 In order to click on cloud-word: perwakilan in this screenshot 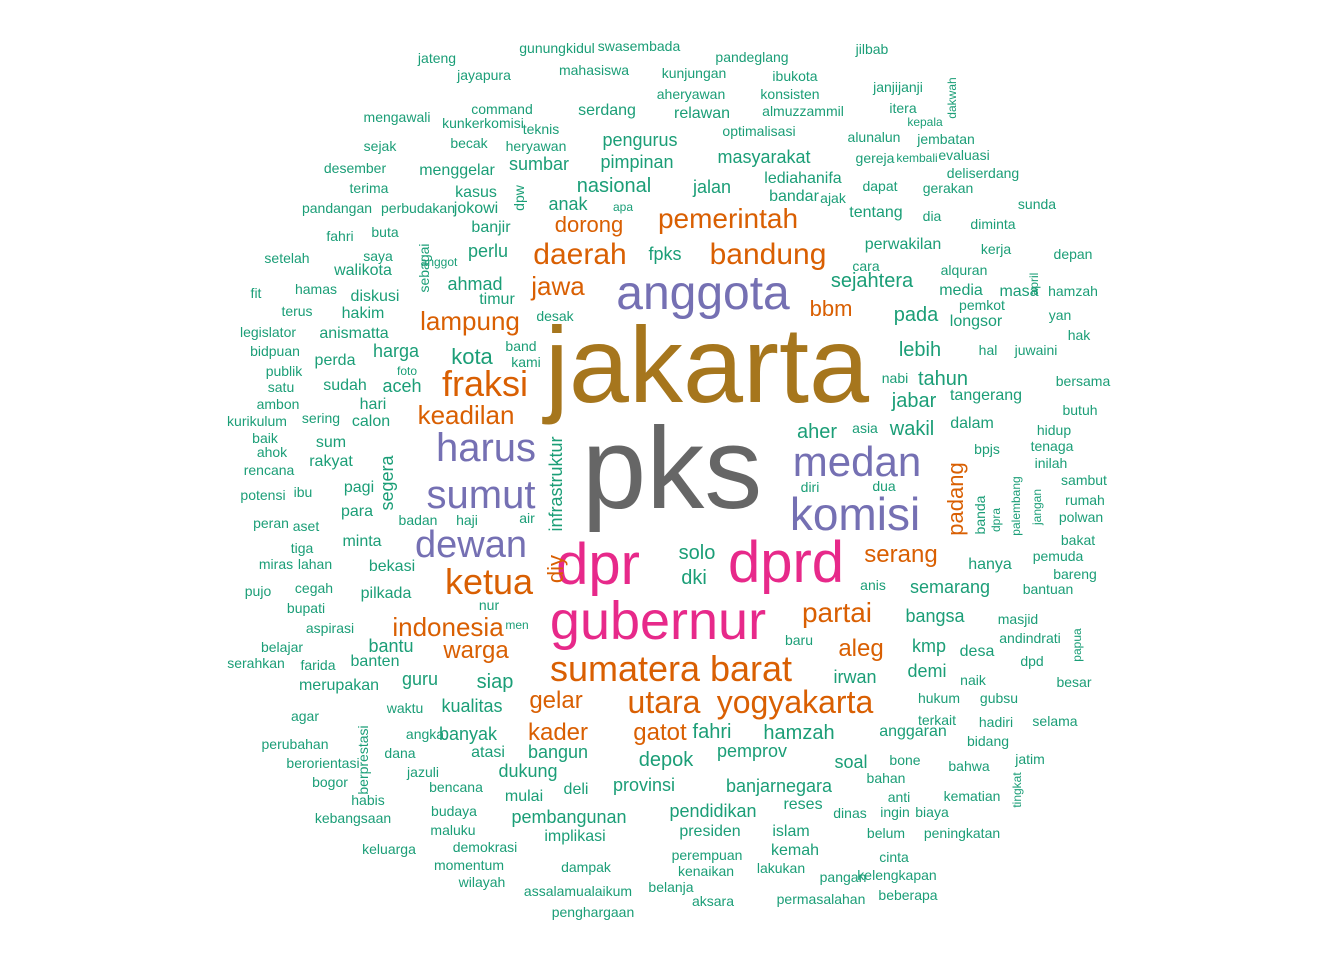, I will do `click(903, 244)`.